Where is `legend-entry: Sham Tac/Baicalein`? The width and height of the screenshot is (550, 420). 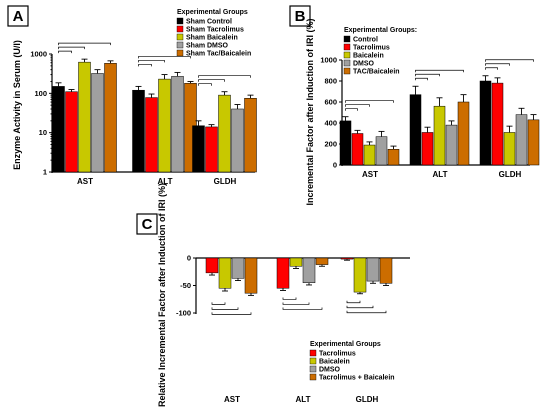 legend-entry: Sham Tac/Baicalein is located at coordinates (218, 54).